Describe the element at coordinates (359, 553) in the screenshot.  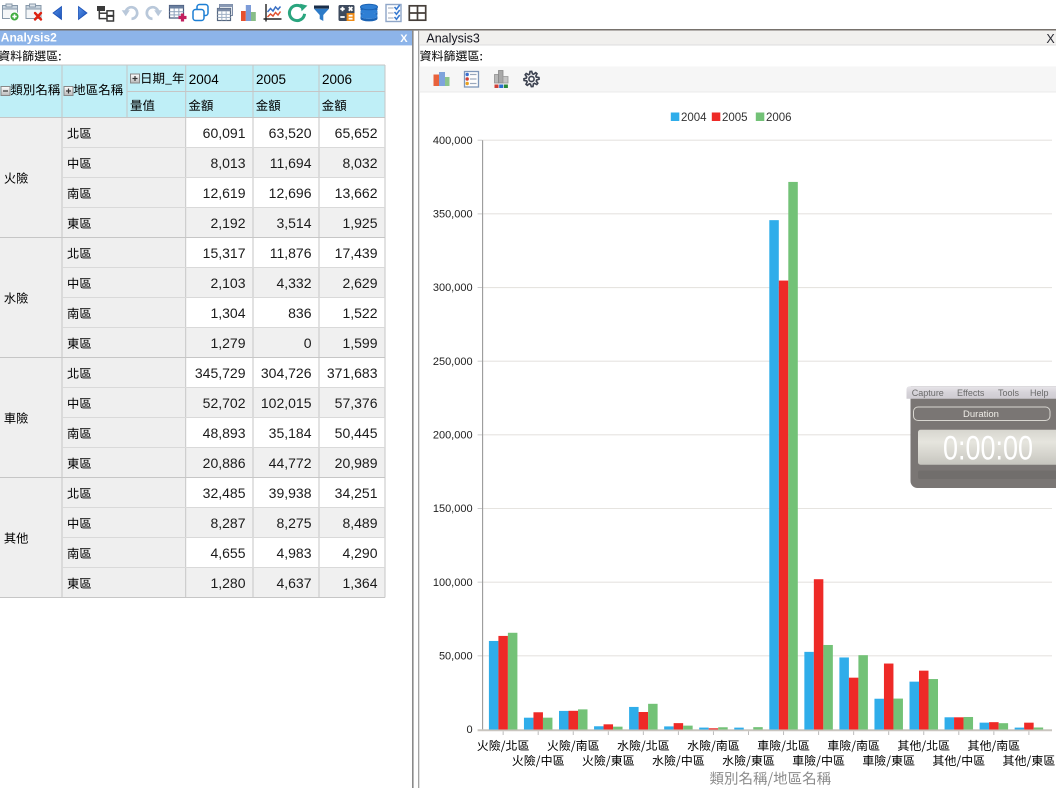
I see `svg-text: 4,290` at that location.